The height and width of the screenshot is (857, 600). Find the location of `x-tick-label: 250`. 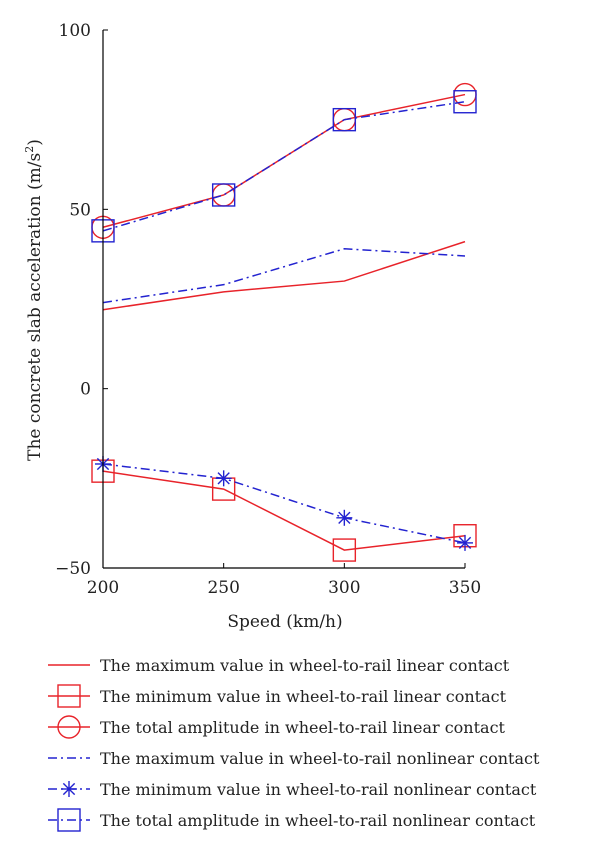

x-tick-label: 250 is located at coordinates (223, 588).